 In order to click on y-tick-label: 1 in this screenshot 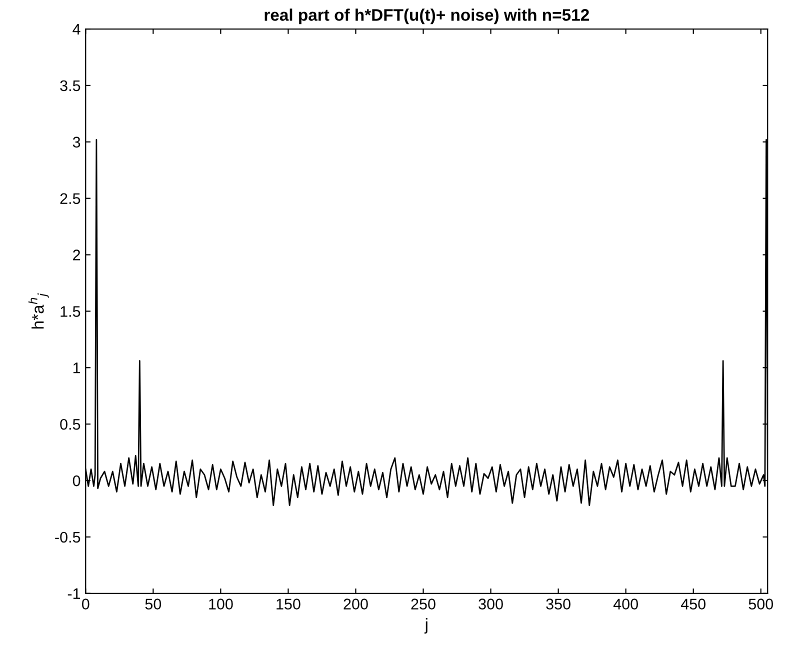, I will do `click(76, 368)`.